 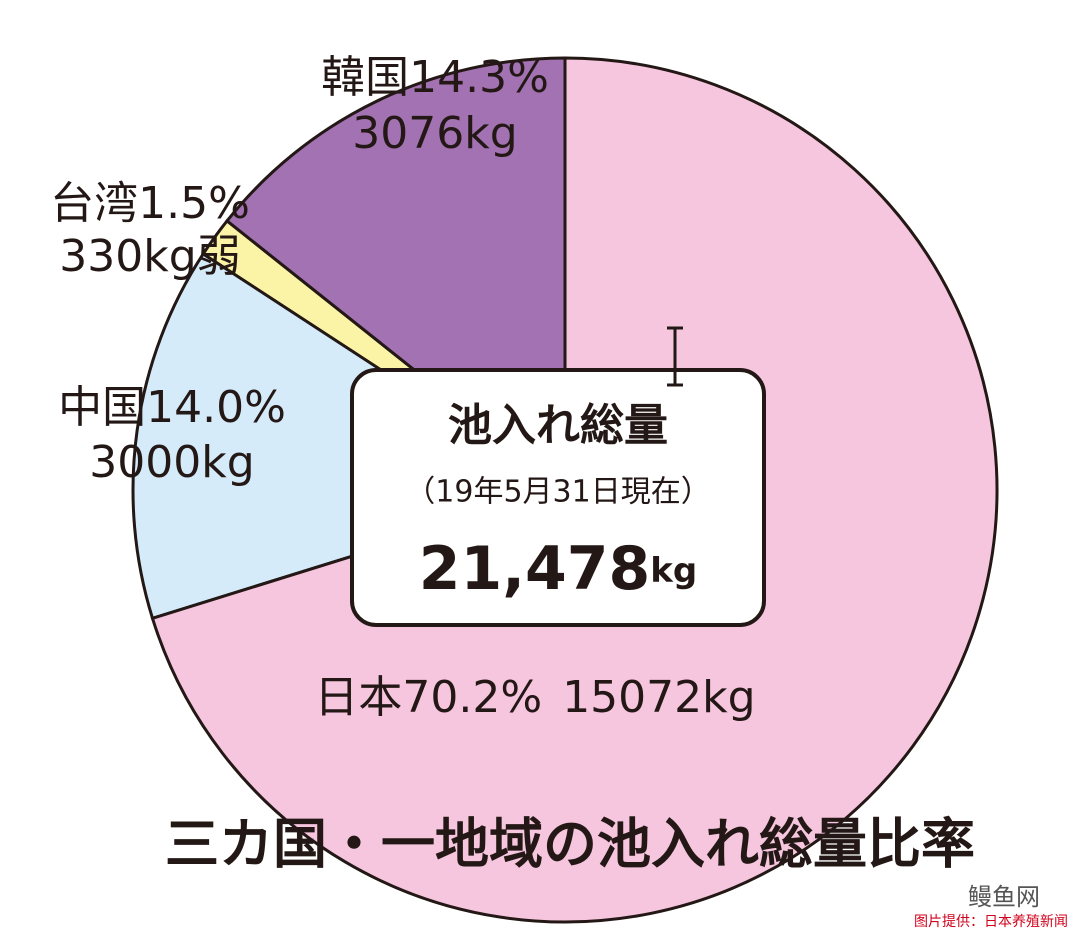 What do you see at coordinates (171, 462) in the screenshot?
I see `weight-label: 3000kg` at bounding box center [171, 462].